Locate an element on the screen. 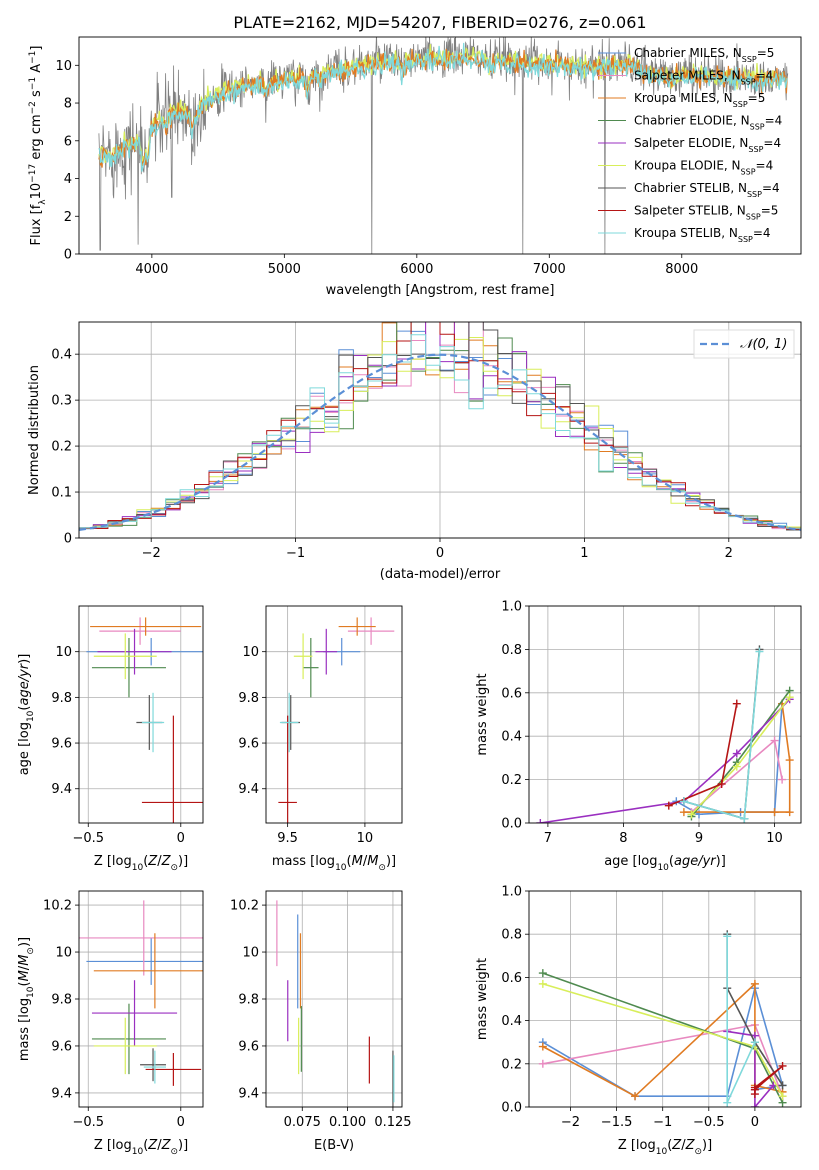  x-axis-label: (data-model)/error is located at coordinates (440, 574).